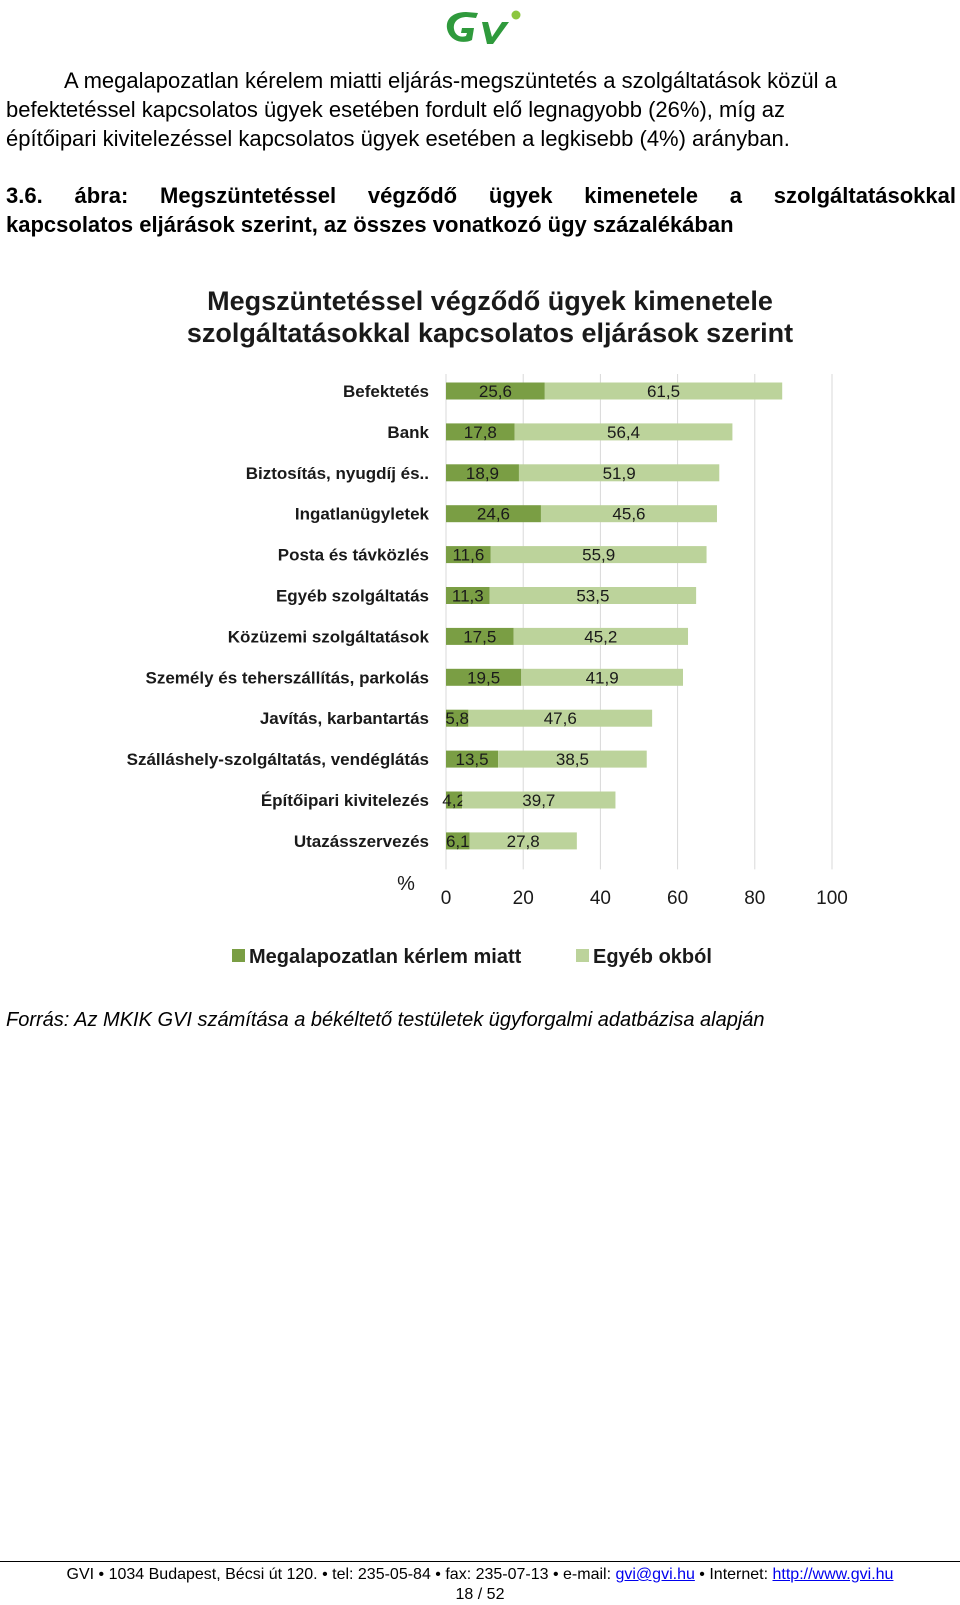  What do you see at coordinates (288, 677) in the screenshot?
I see `category-label: Személy és teherszállítás, parkolás` at bounding box center [288, 677].